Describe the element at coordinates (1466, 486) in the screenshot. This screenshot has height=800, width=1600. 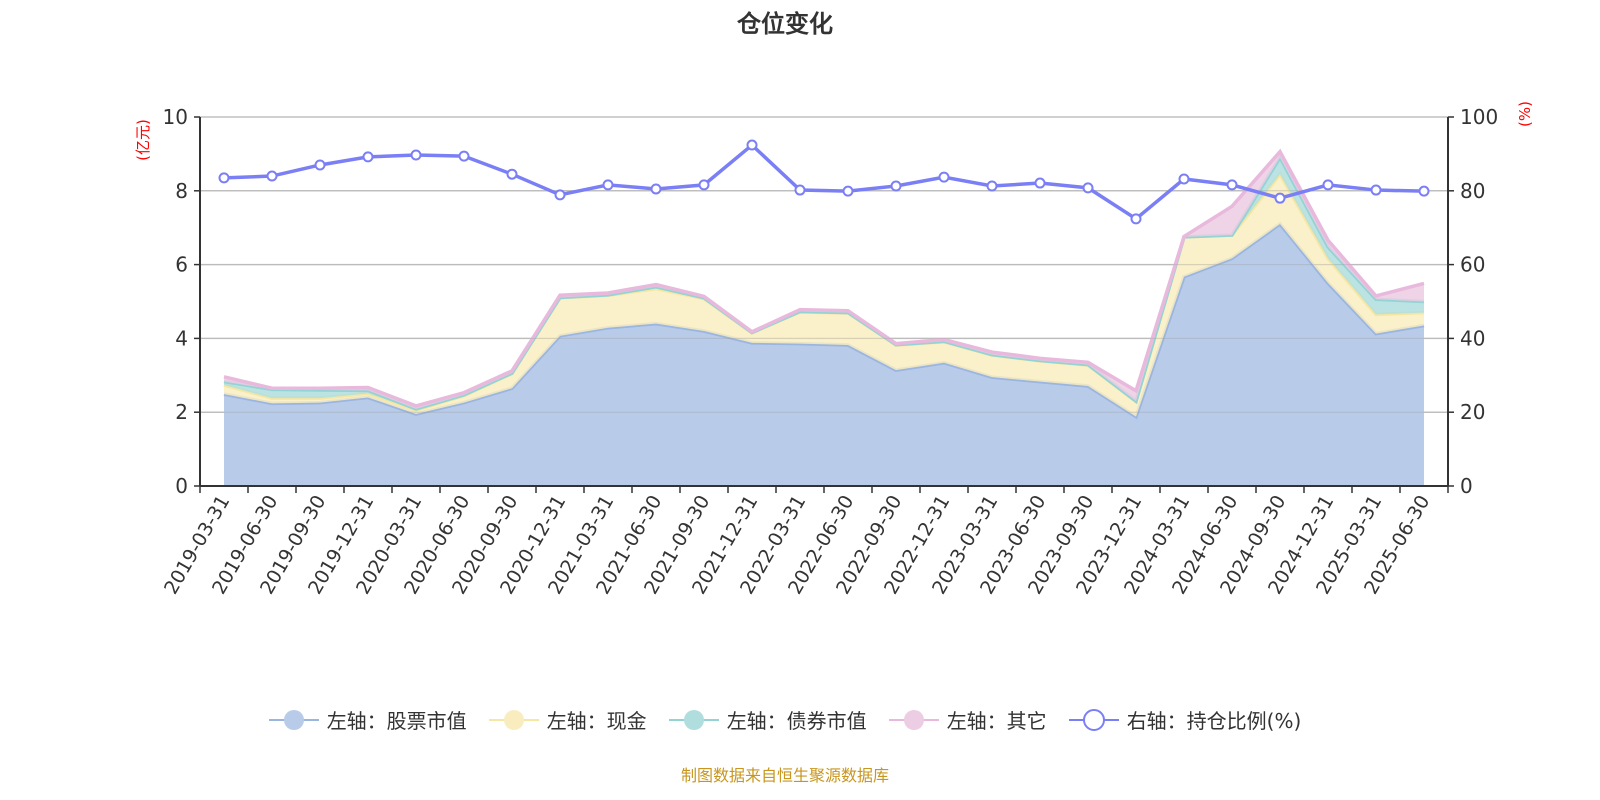
I see `right-axis-tick-label: 0` at that location.